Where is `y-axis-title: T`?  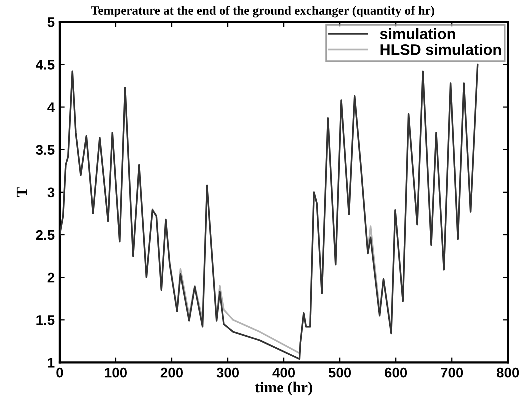 y-axis-title: T is located at coordinates (21, 193).